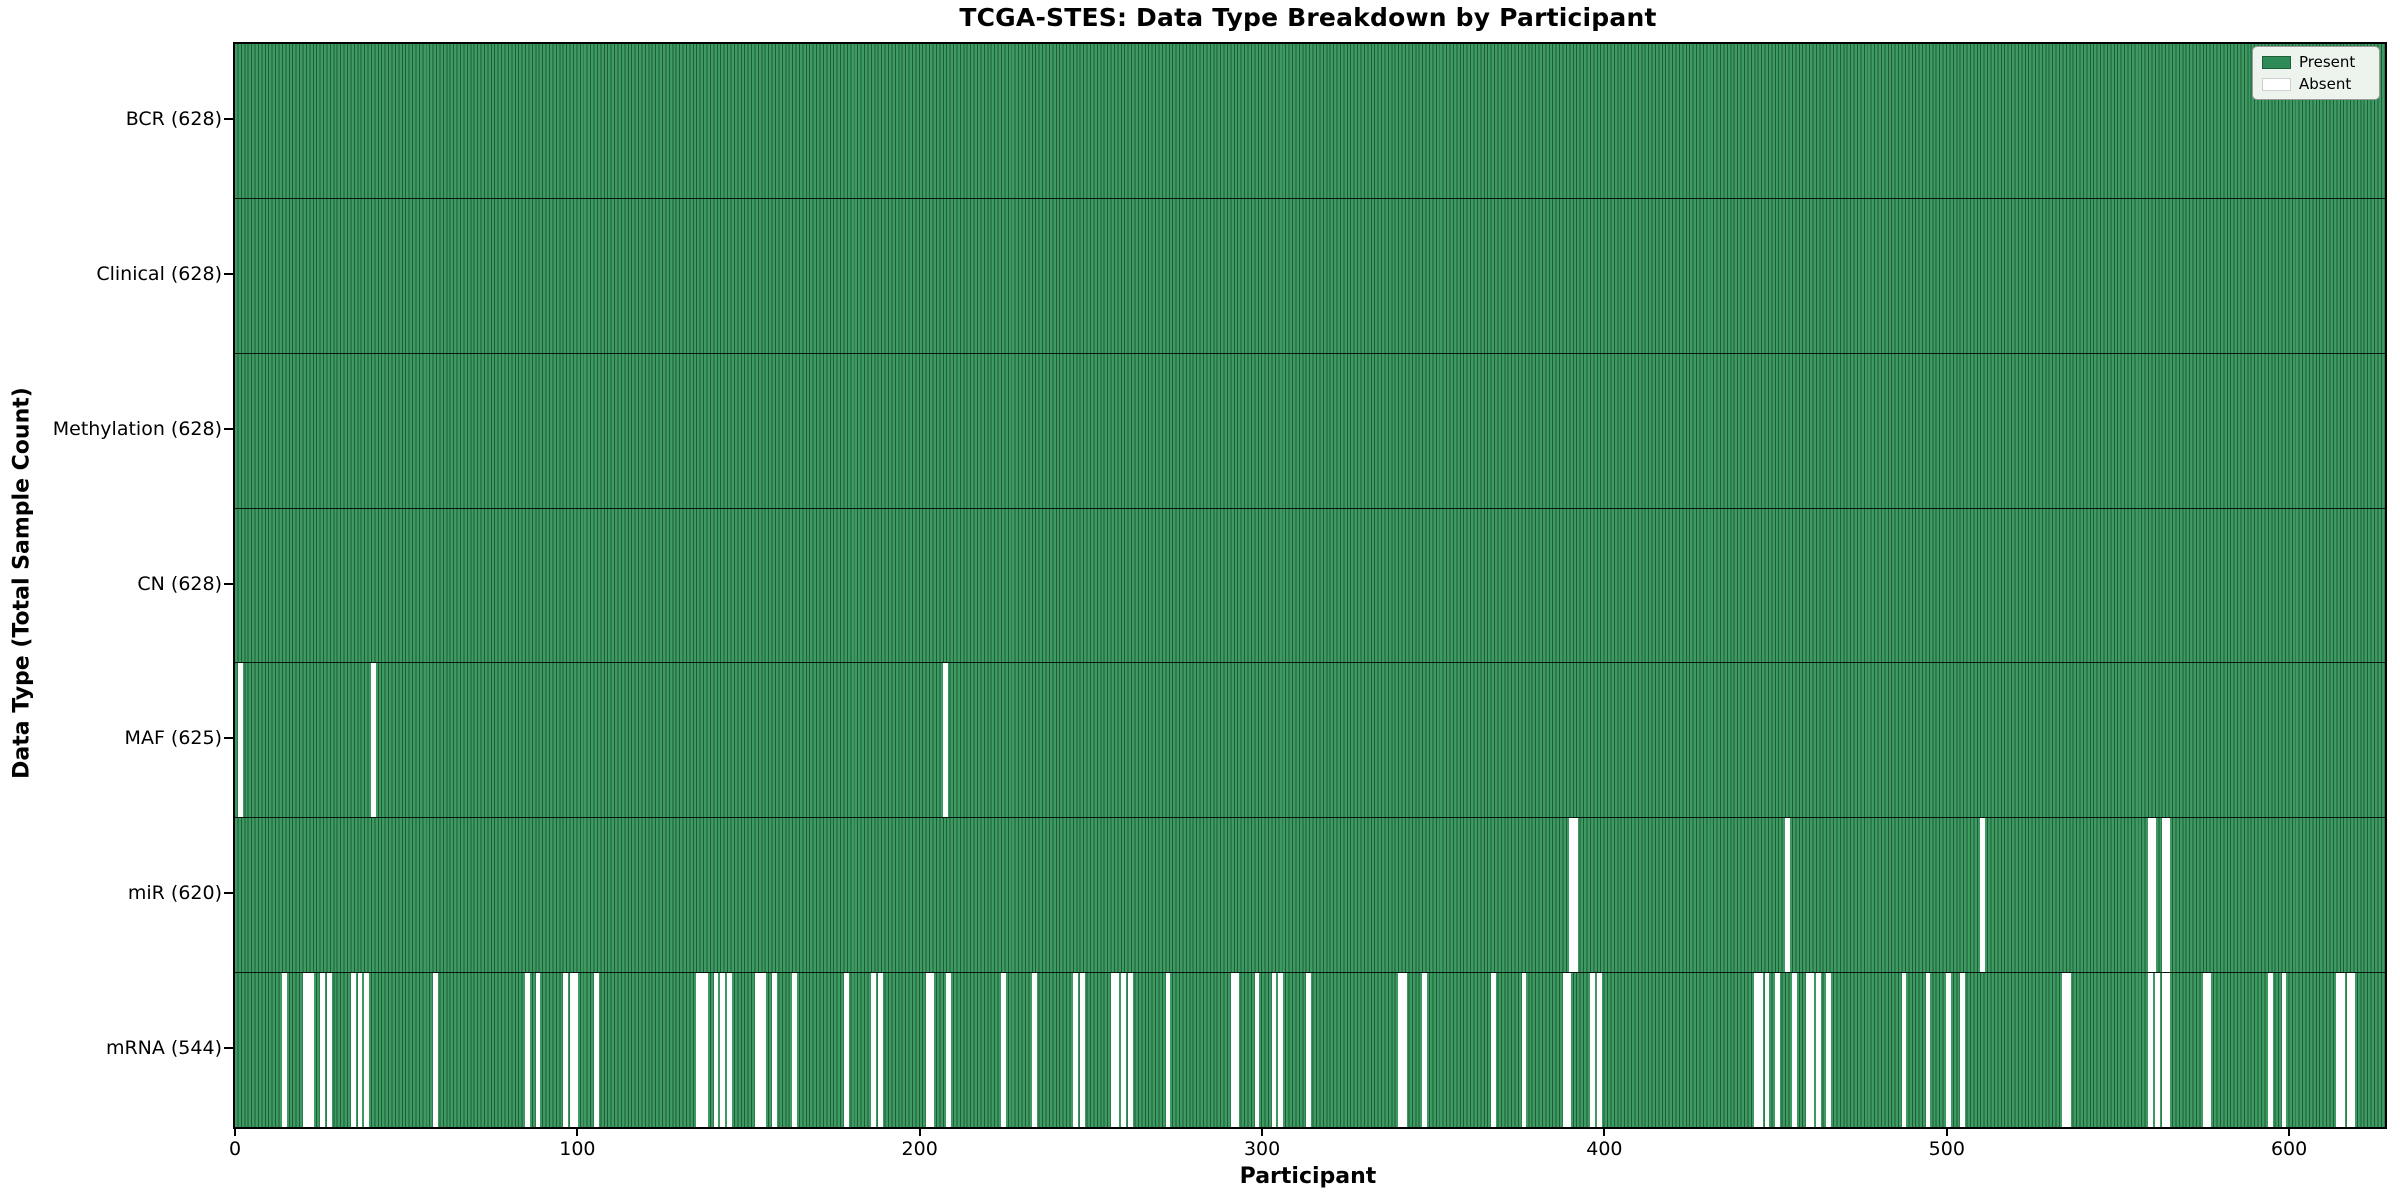 Image resolution: width=2400 pixels, height=1200 pixels. What do you see at coordinates (1310, 431) in the screenshot?
I see `row-methylation` at bounding box center [1310, 431].